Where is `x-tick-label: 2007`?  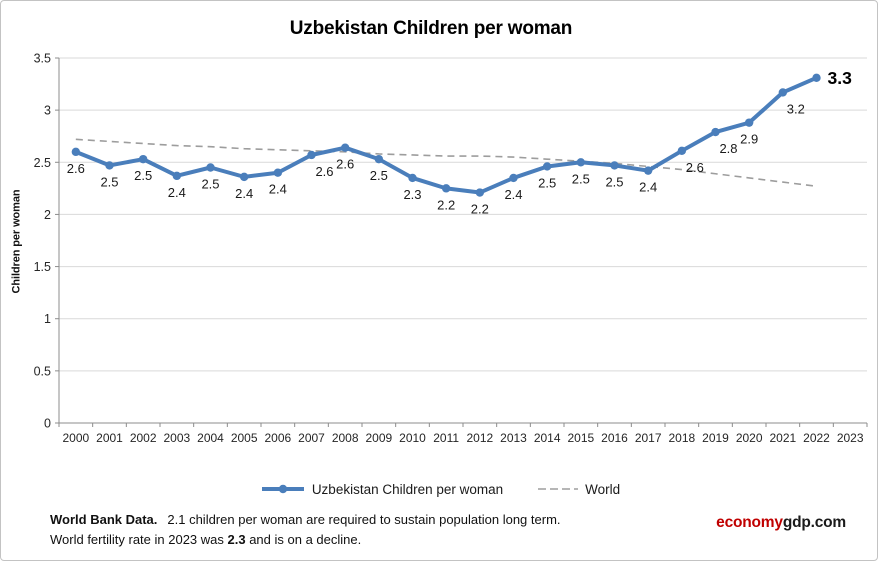
x-tick-label: 2007 is located at coordinates (311, 438).